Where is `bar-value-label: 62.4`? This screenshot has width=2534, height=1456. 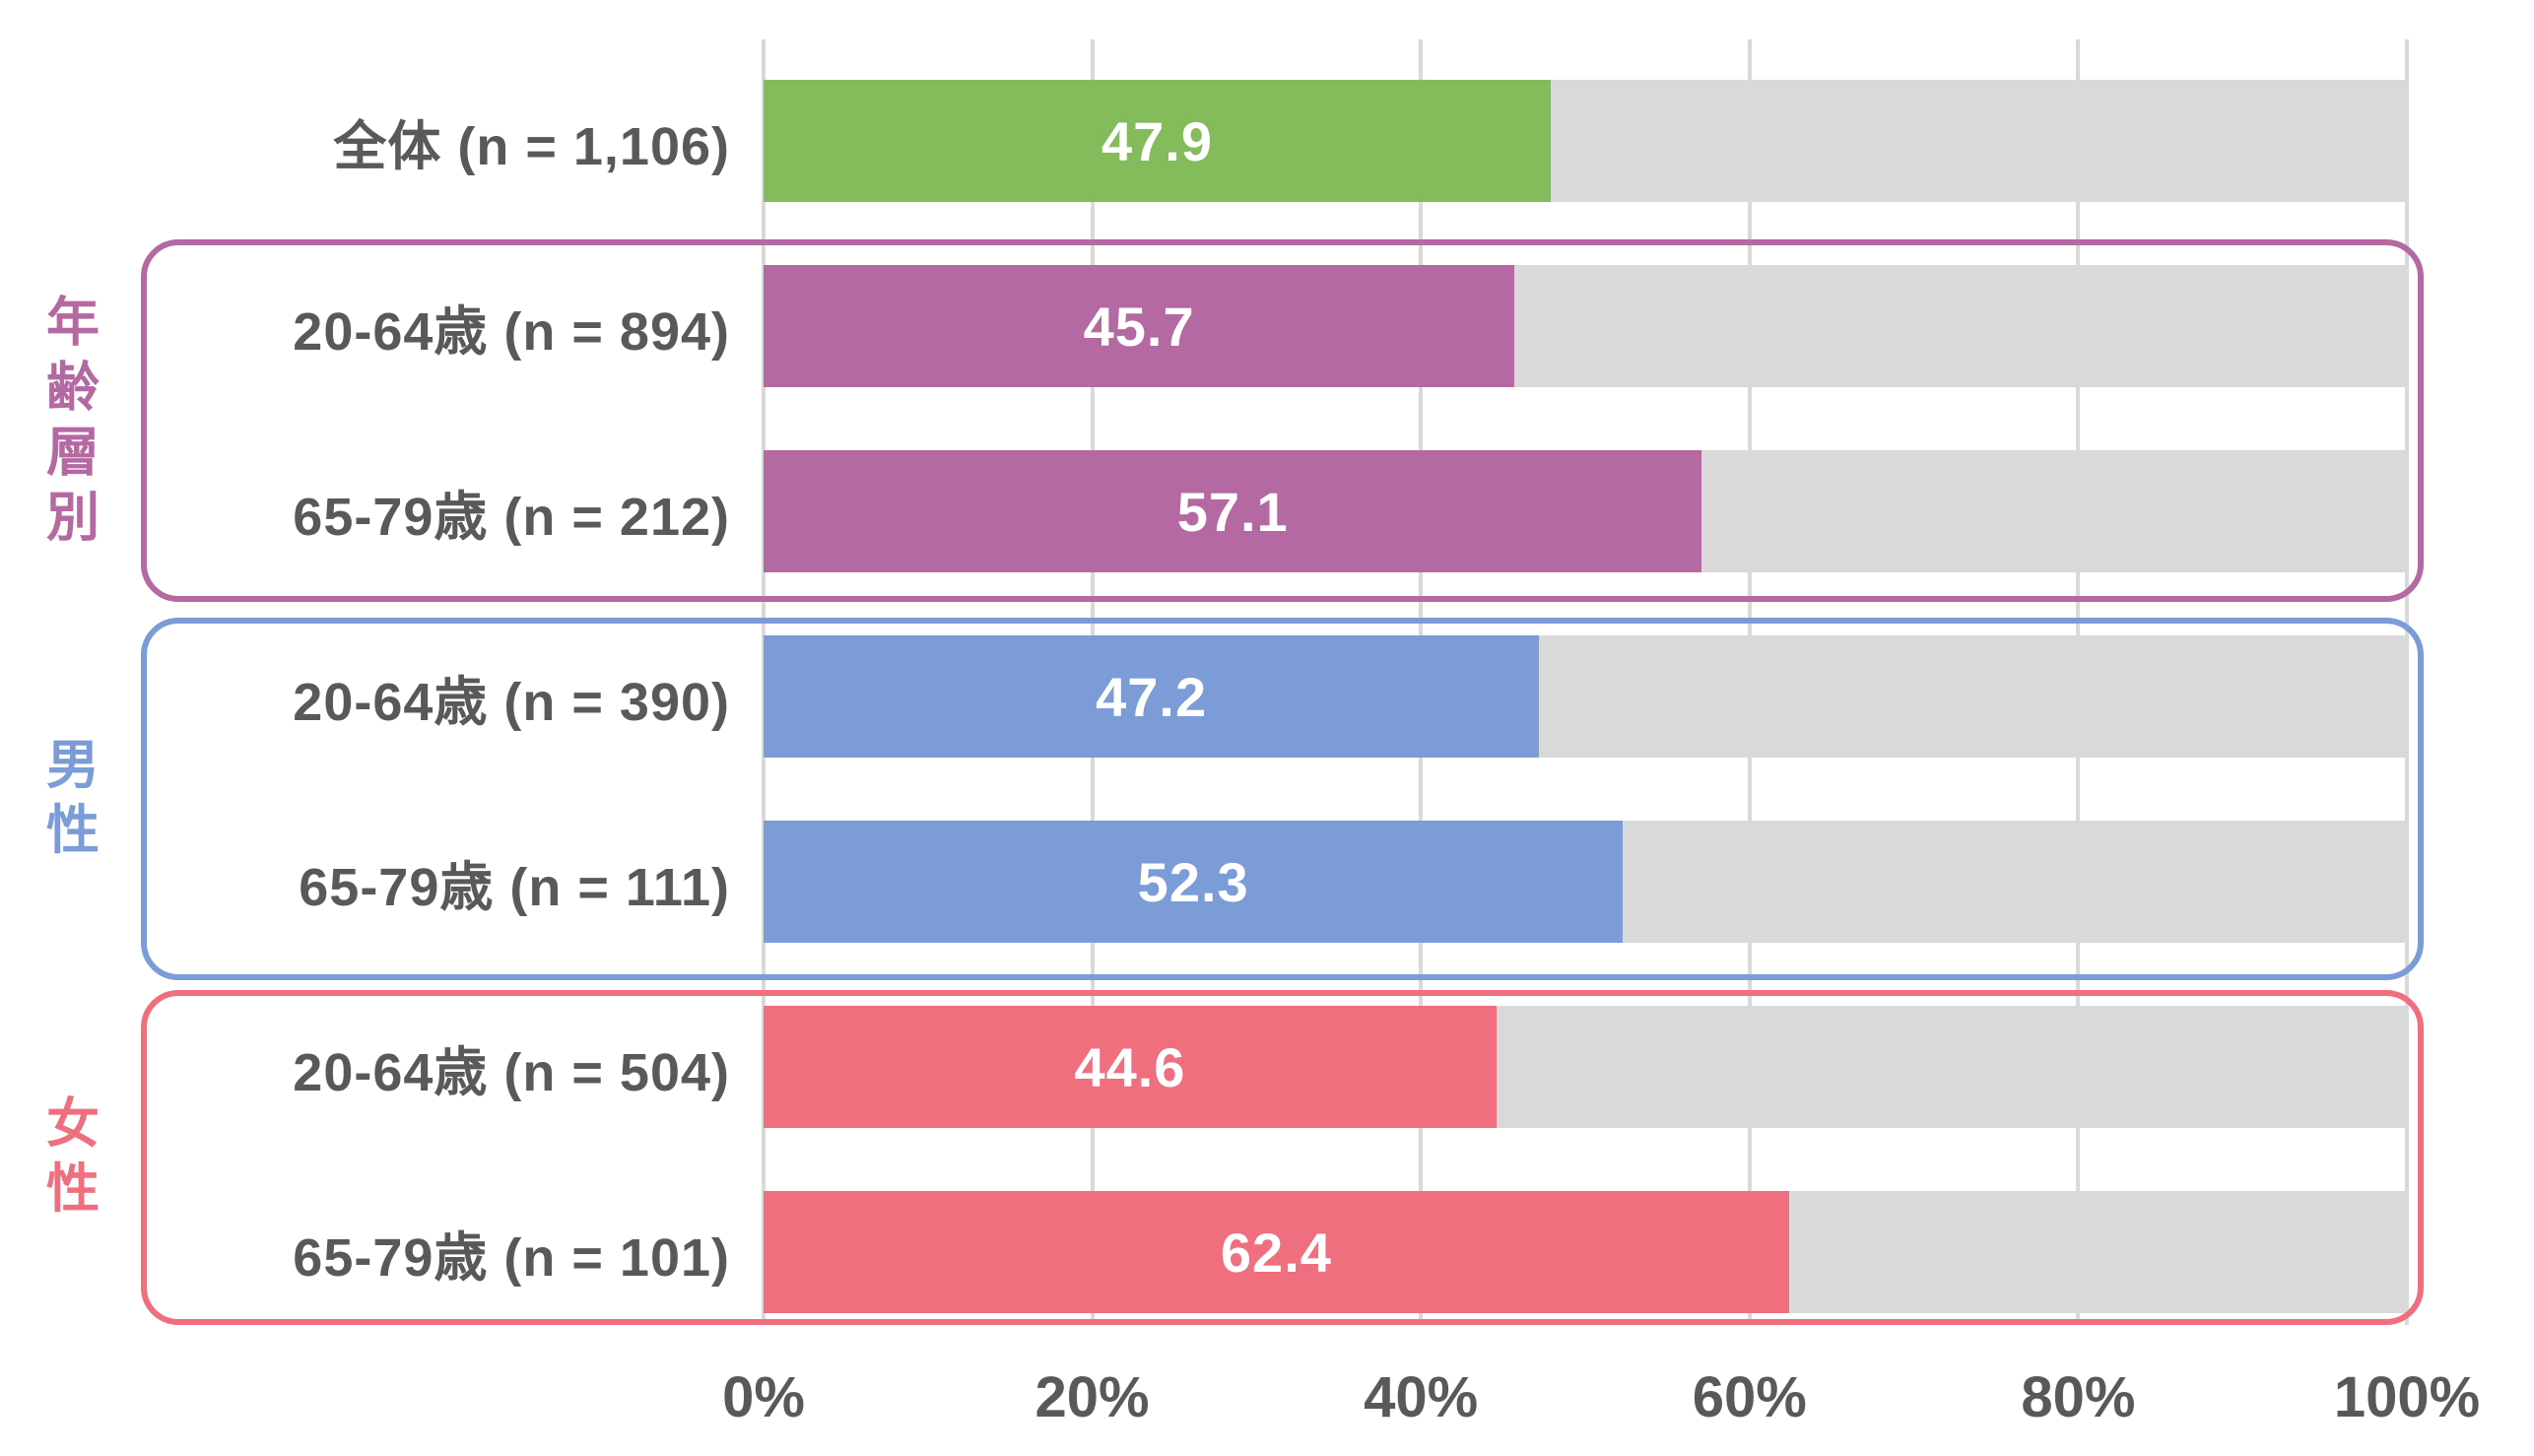
bar-value-label: 62.4 is located at coordinates (1276, 1252).